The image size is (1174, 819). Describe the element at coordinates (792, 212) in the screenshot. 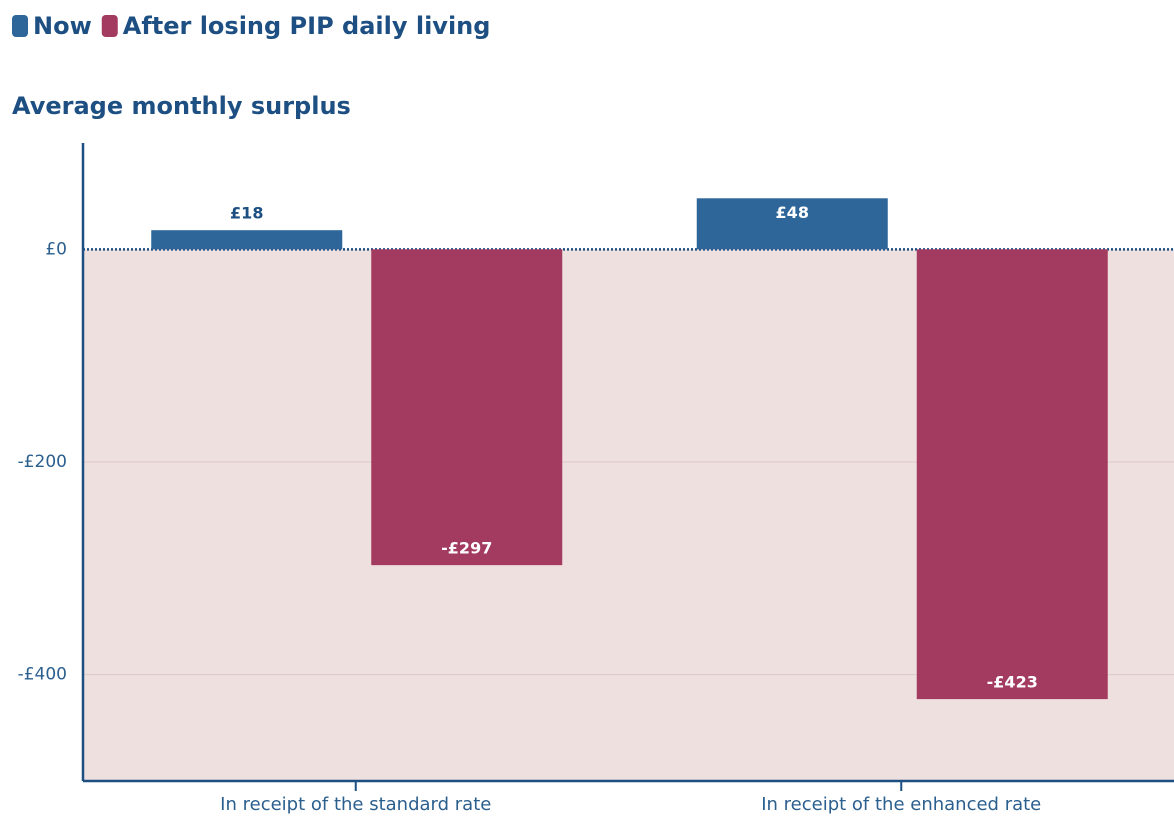

I see `value-label: £48` at that location.